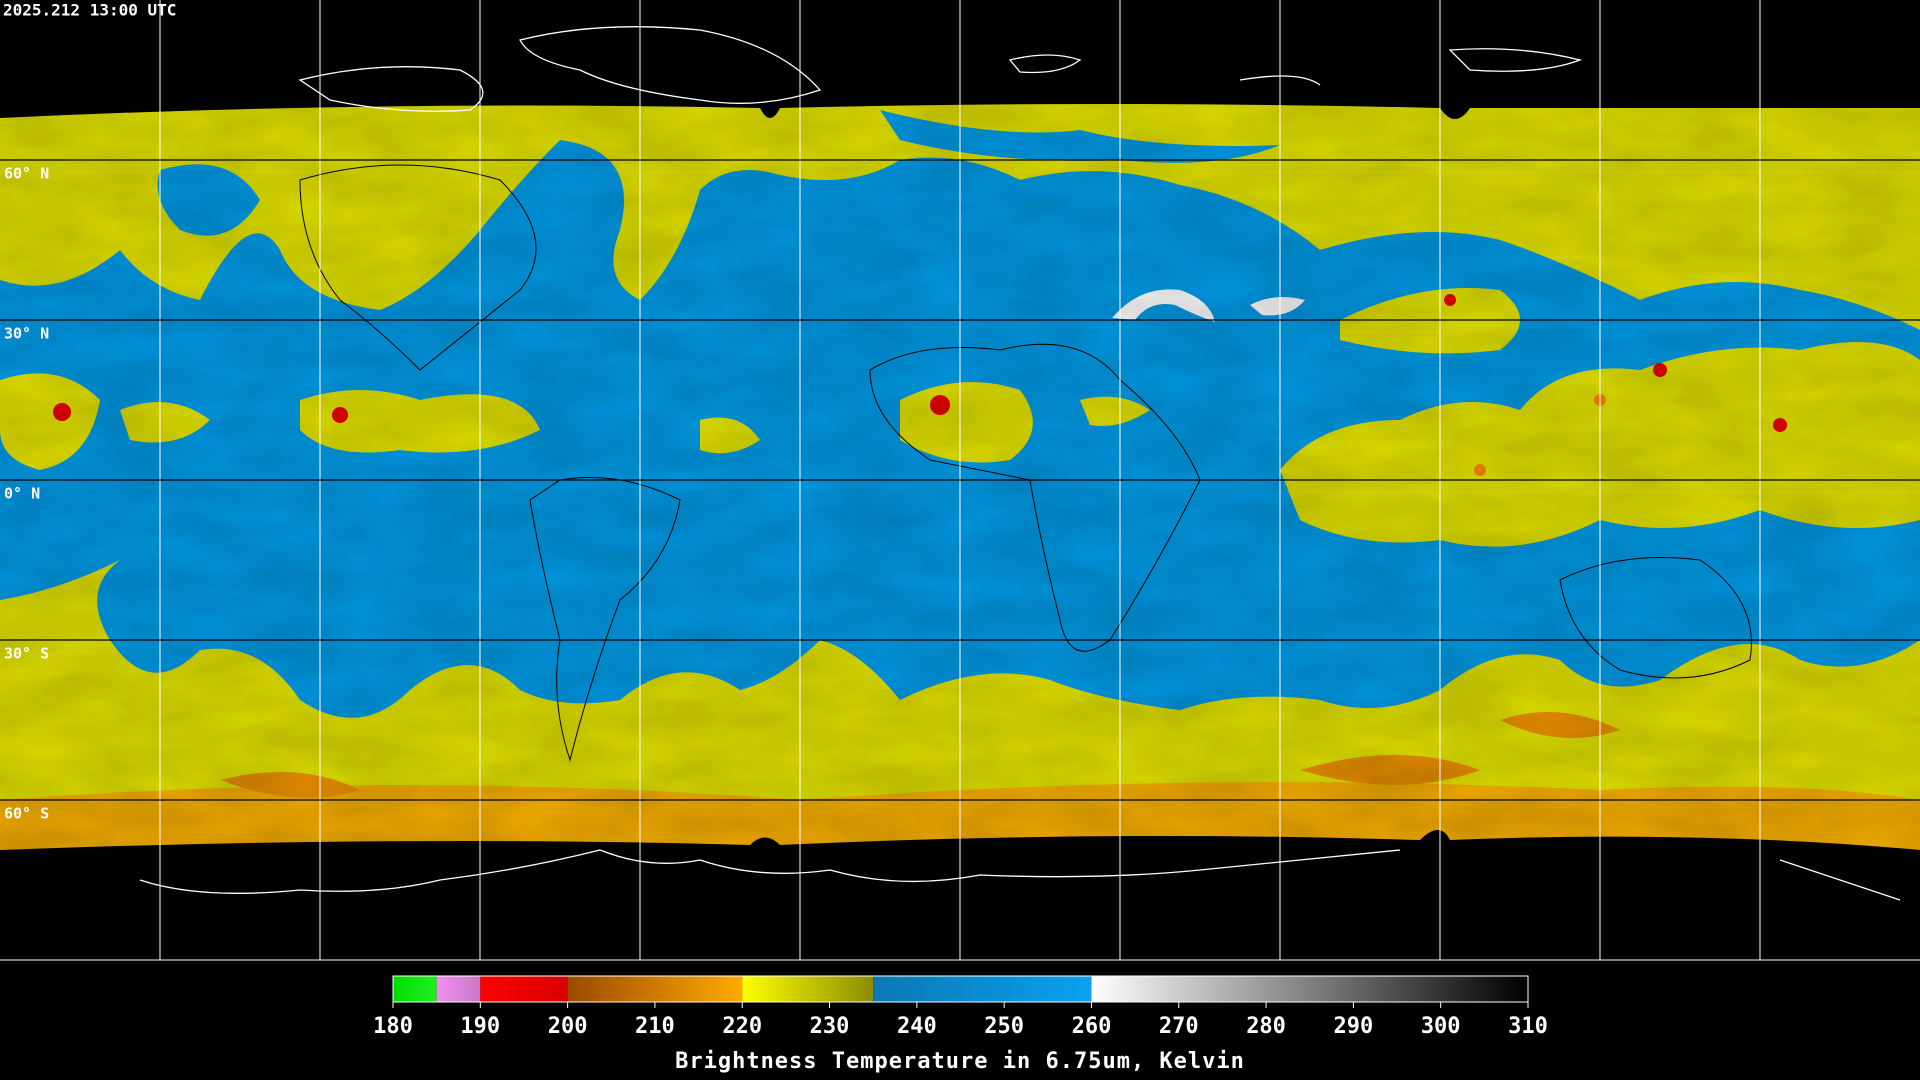 This screenshot has height=1080, width=1920. What do you see at coordinates (480, 1026) in the screenshot?
I see `colorbar-tick-label: 190` at bounding box center [480, 1026].